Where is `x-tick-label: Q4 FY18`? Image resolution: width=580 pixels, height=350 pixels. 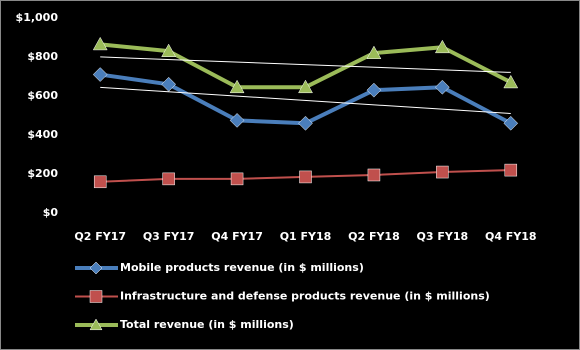 x-tick-label: Q4 FY18 is located at coordinates (511, 236).